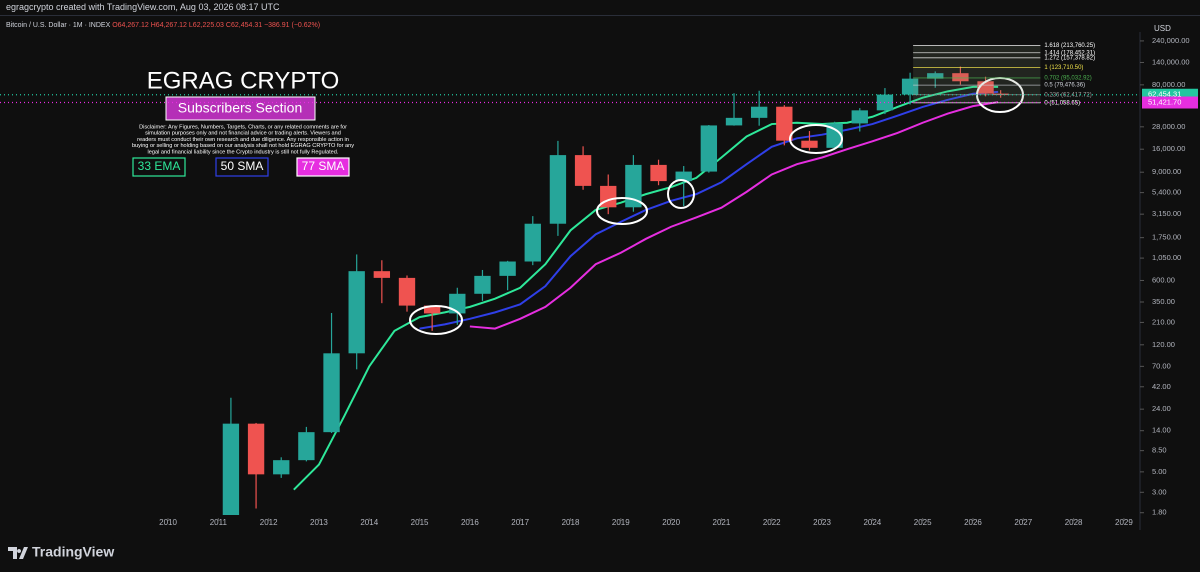 Image resolution: width=1200 pixels, height=572 pixels. What do you see at coordinates (872, 522) in the screenshot?
I see `x-tick-label: 2024` at bounding box center [872, 522].